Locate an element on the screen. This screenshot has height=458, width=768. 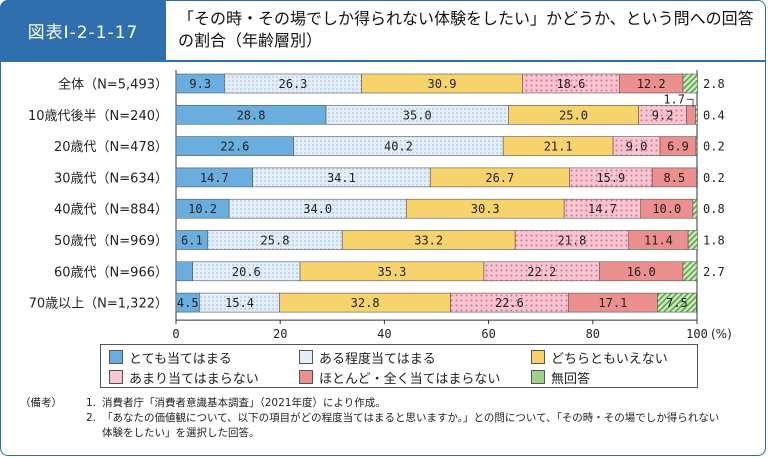
legend-item-6: 無回答 is located at coordinates (616, 377).